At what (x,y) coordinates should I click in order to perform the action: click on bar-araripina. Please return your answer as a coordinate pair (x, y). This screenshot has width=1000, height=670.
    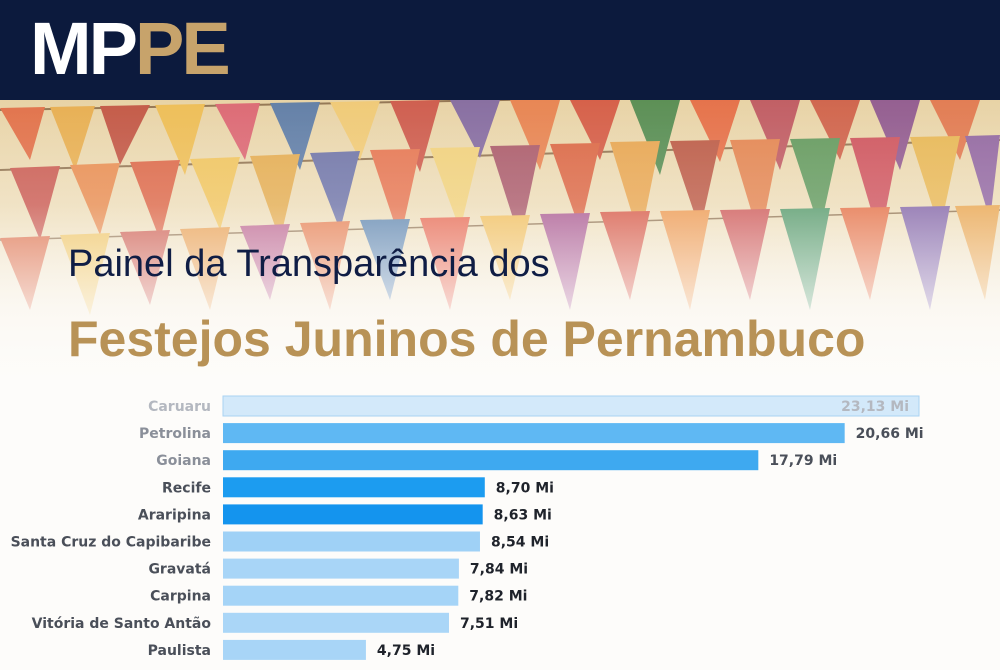
    Looking at the image, I should click on (353, 514).